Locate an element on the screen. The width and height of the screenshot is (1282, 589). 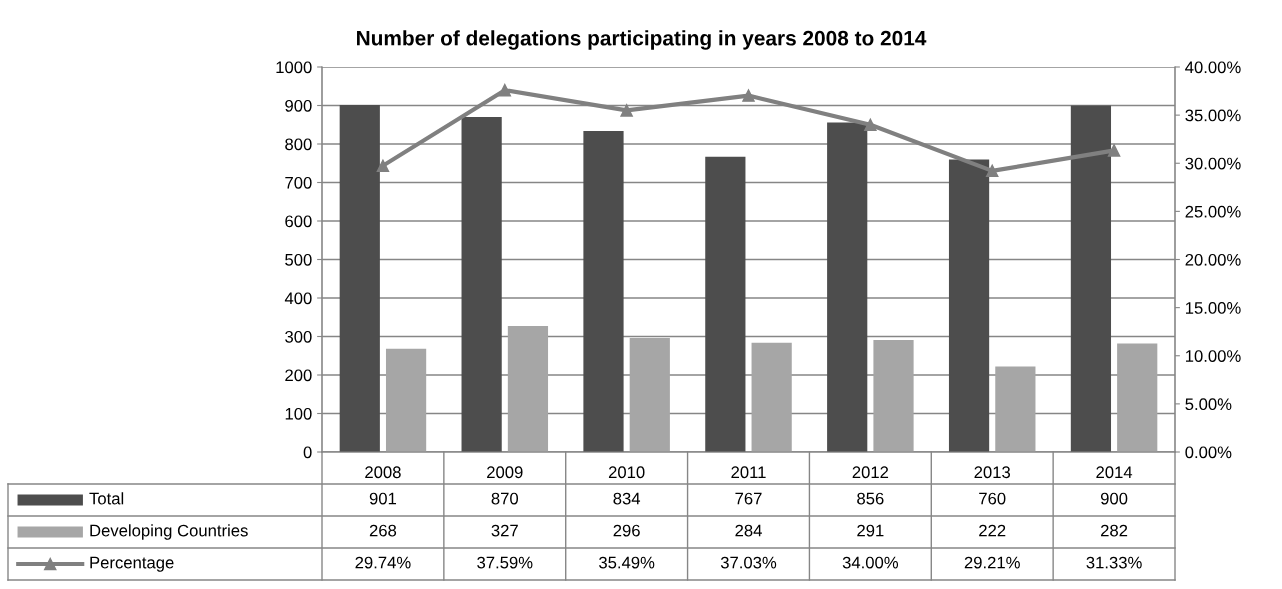
data-label: 34.00% is located at coordinates (870, 562).